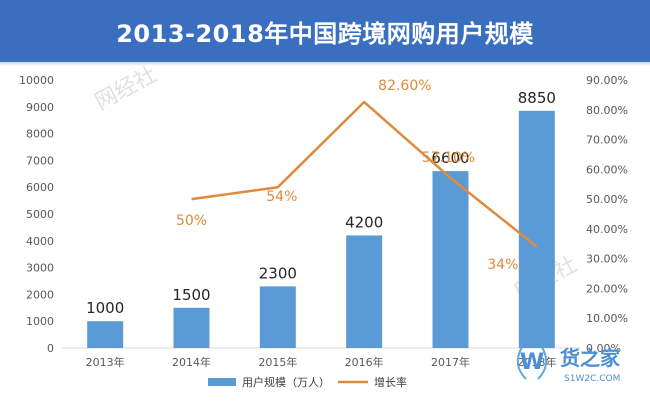 The image size is (650, 401). I want to click on title-divider, so click(325, 64).